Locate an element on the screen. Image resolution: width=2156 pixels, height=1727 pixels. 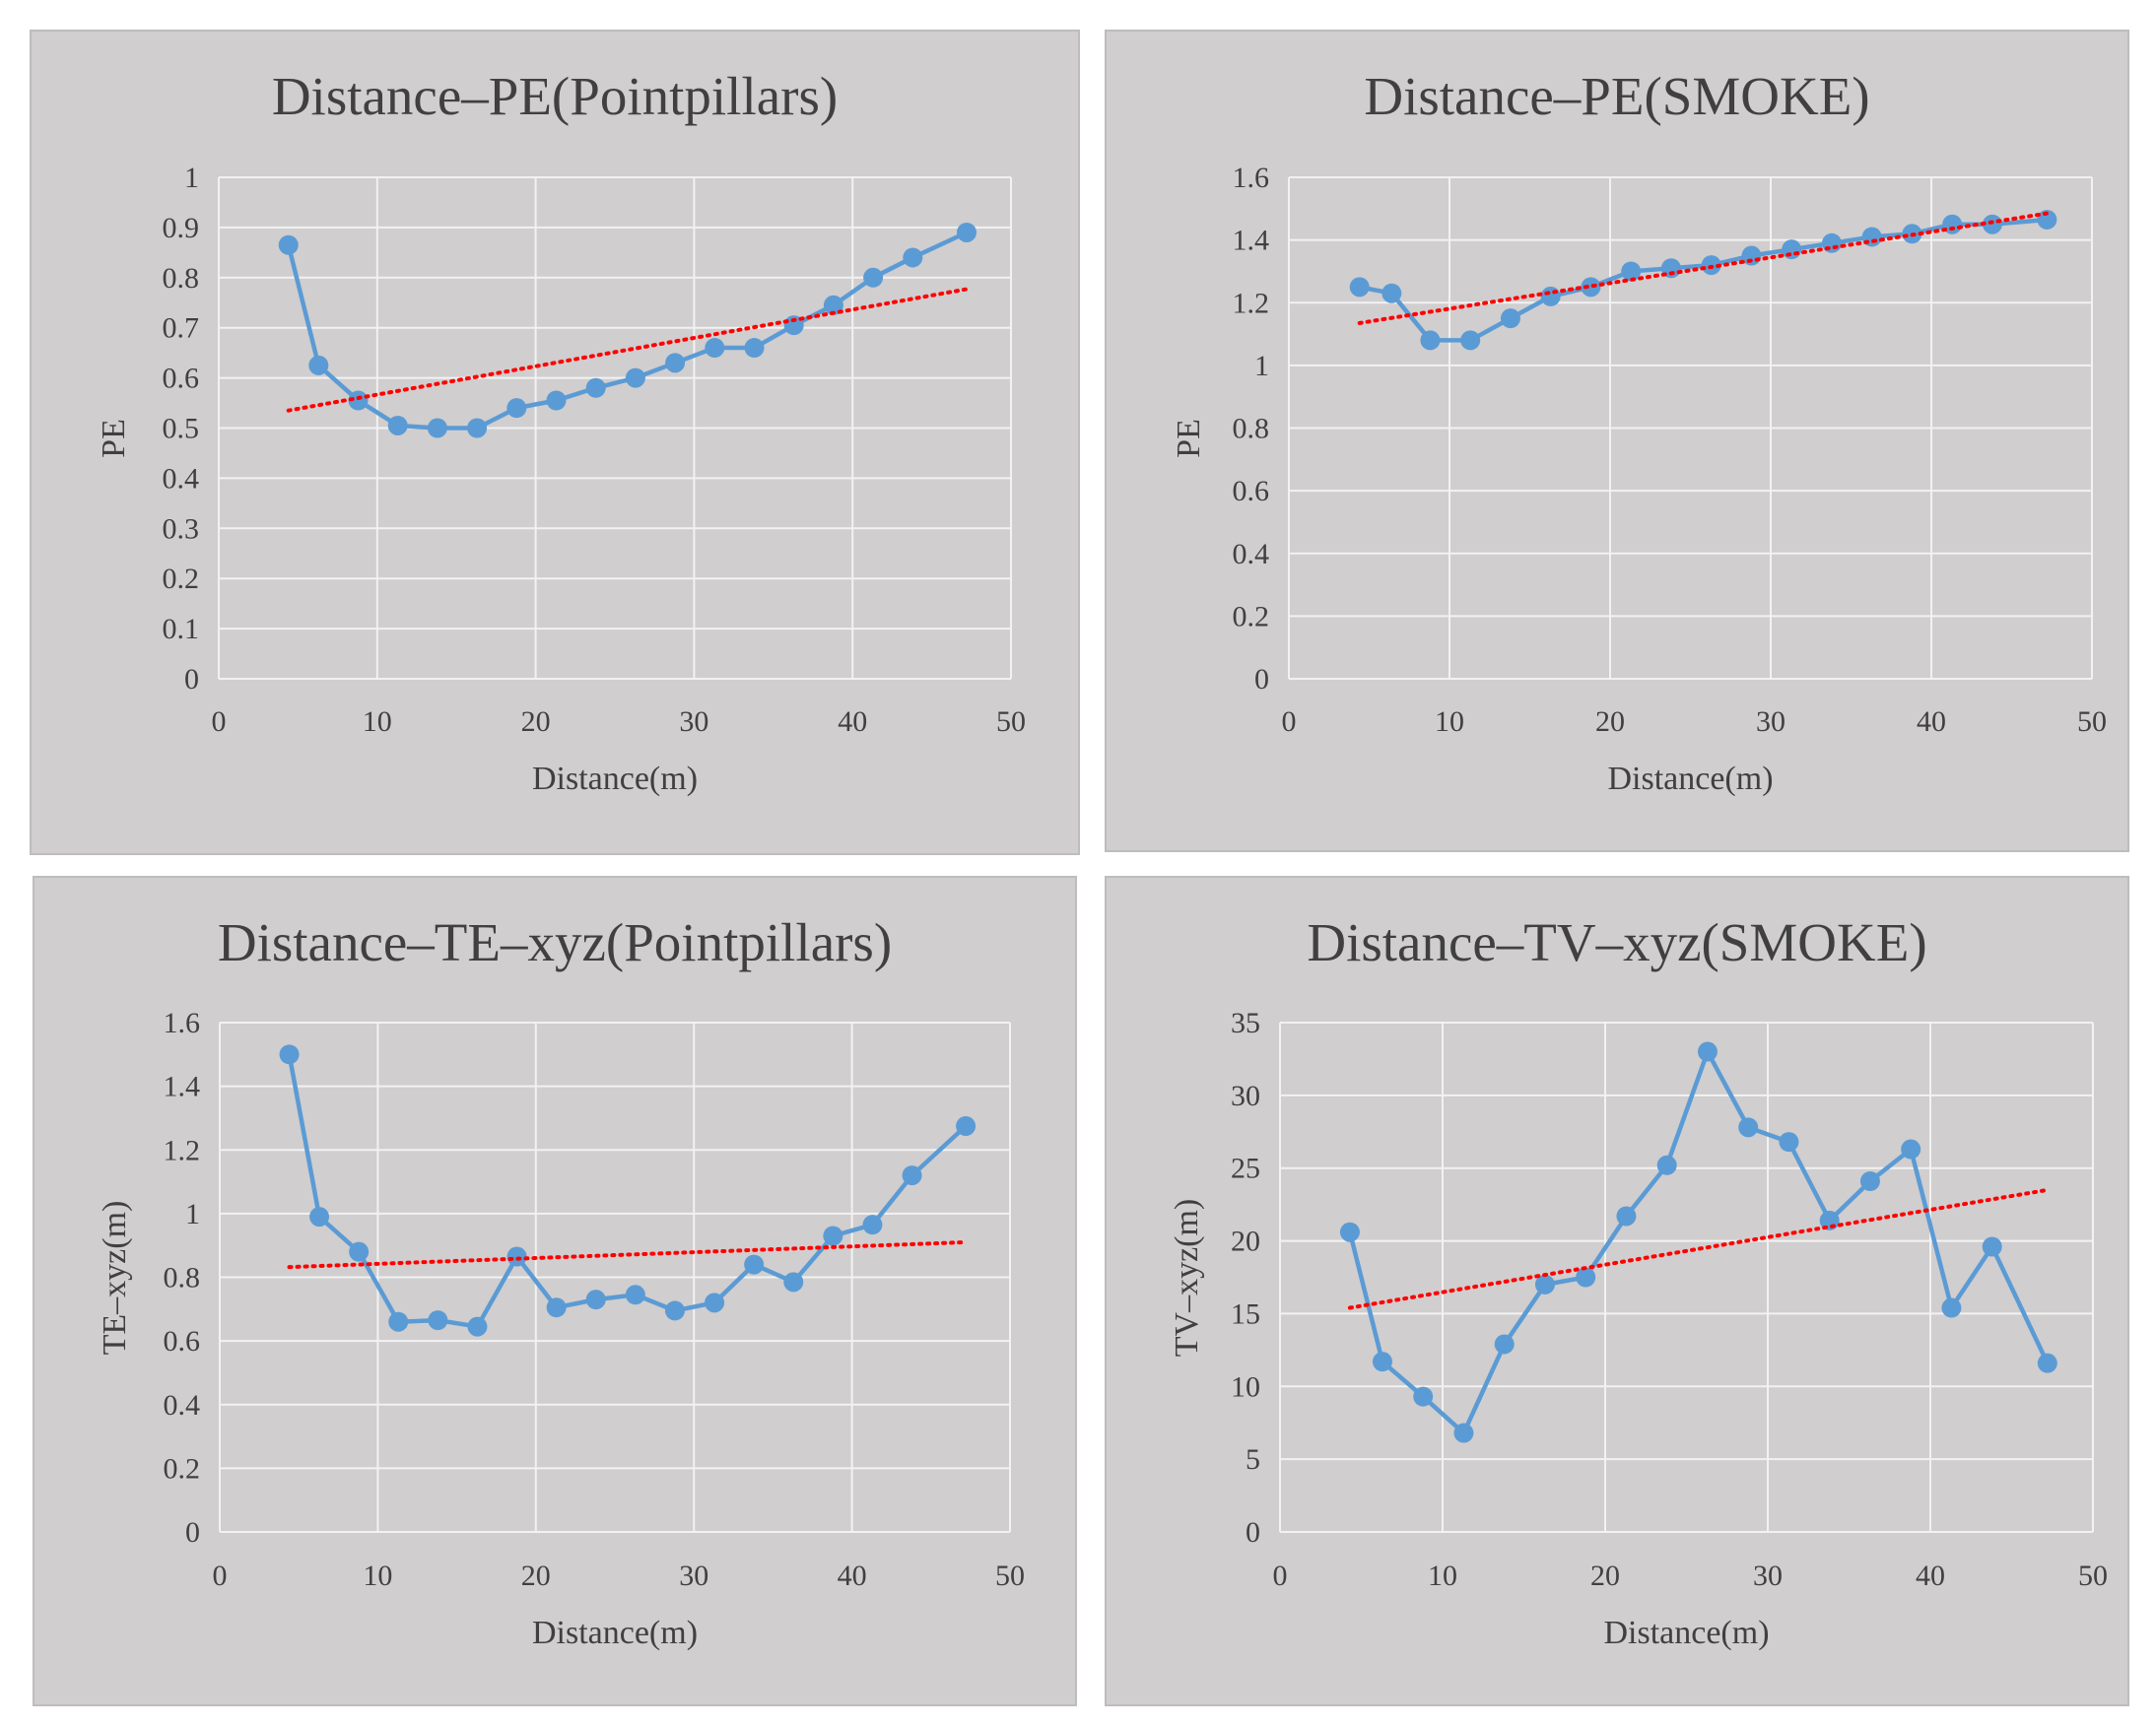
chart-title: Distance–PE(Pointpillars) is located at coordinates (555, 96).